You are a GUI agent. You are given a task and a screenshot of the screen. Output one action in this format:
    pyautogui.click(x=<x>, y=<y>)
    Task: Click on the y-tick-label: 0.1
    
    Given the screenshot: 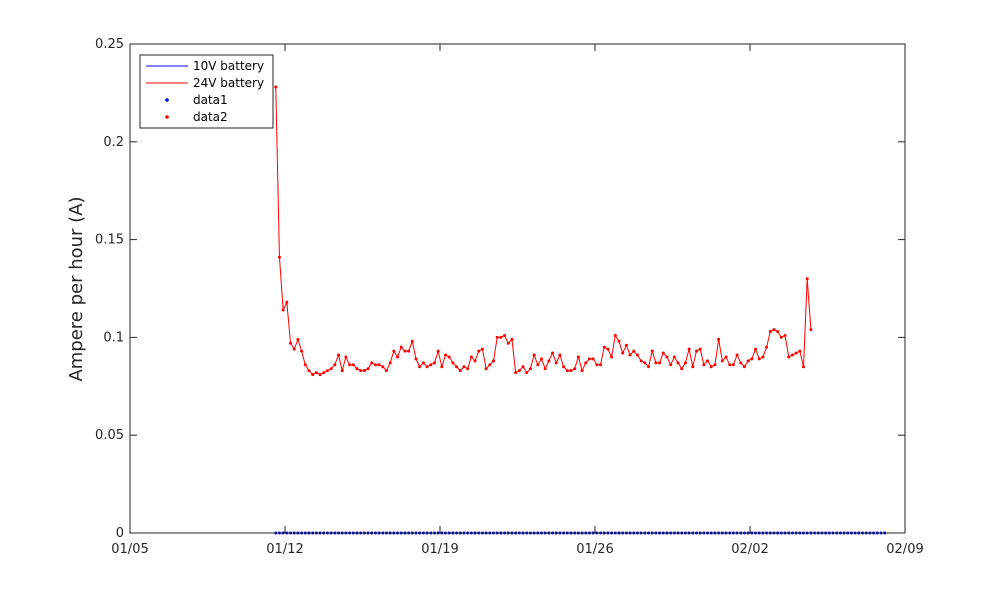 What is the action you would take?
    pyautogui.click(x=113, y=337)
    